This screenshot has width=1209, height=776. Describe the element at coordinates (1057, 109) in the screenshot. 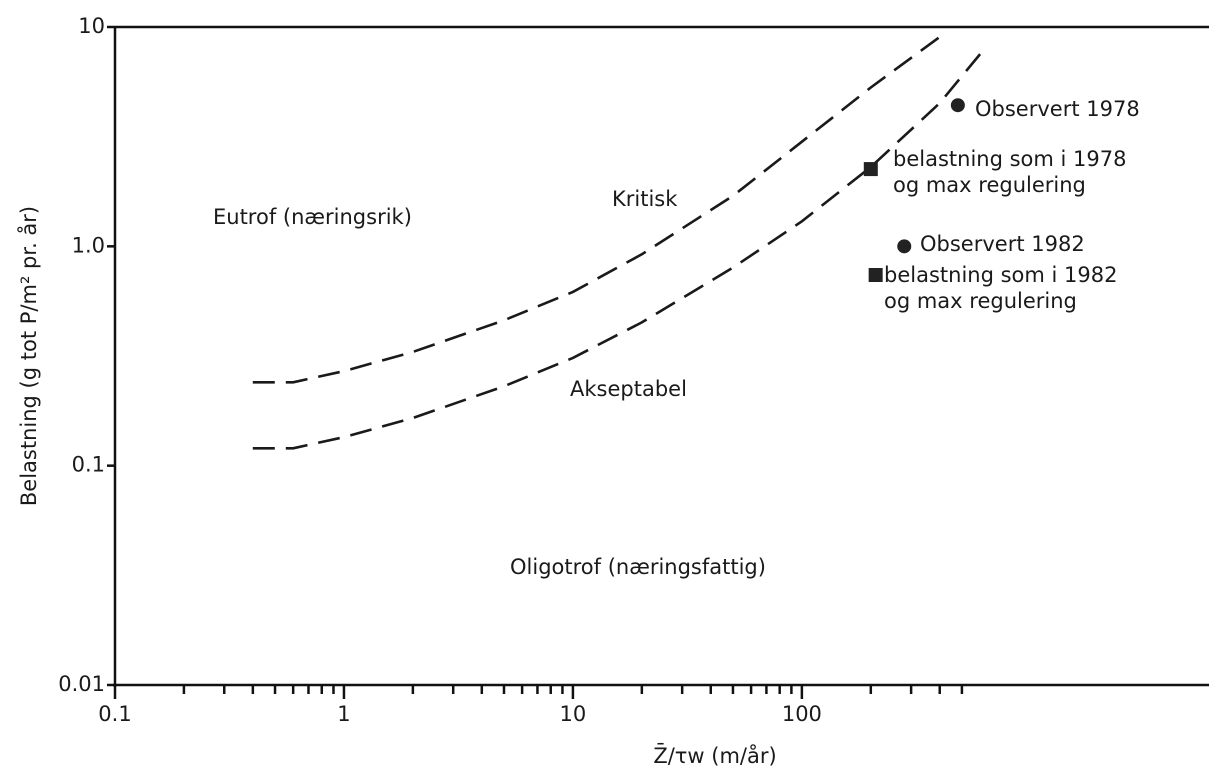

I see `series-label: Observert 1978` at that location.